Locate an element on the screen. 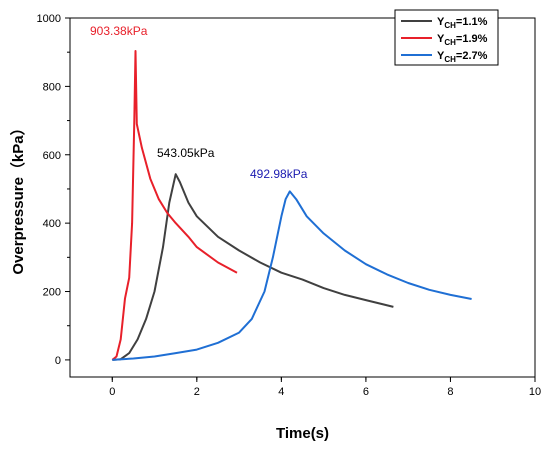 This screenshot has width=550, height=450. x-axis-title: Time(s) is located at coordinates (302, 433).